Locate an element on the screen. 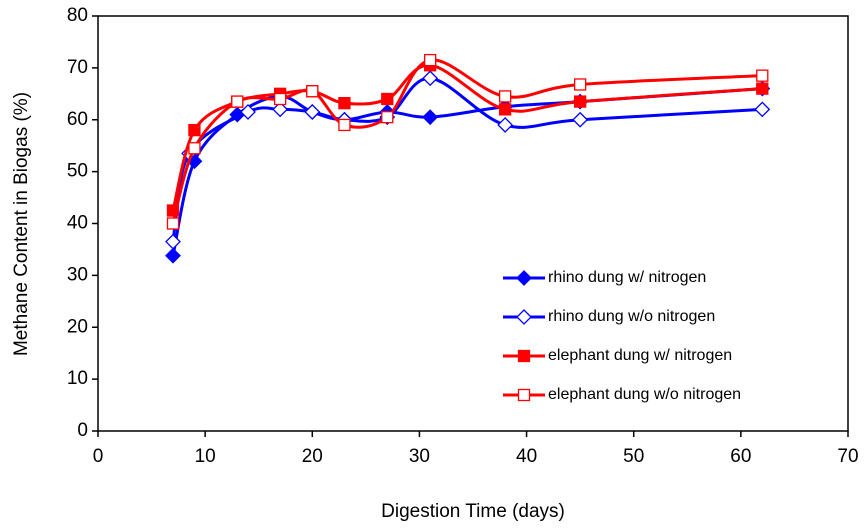  y-tick-label: 80 is located at coordinates (77, 15).